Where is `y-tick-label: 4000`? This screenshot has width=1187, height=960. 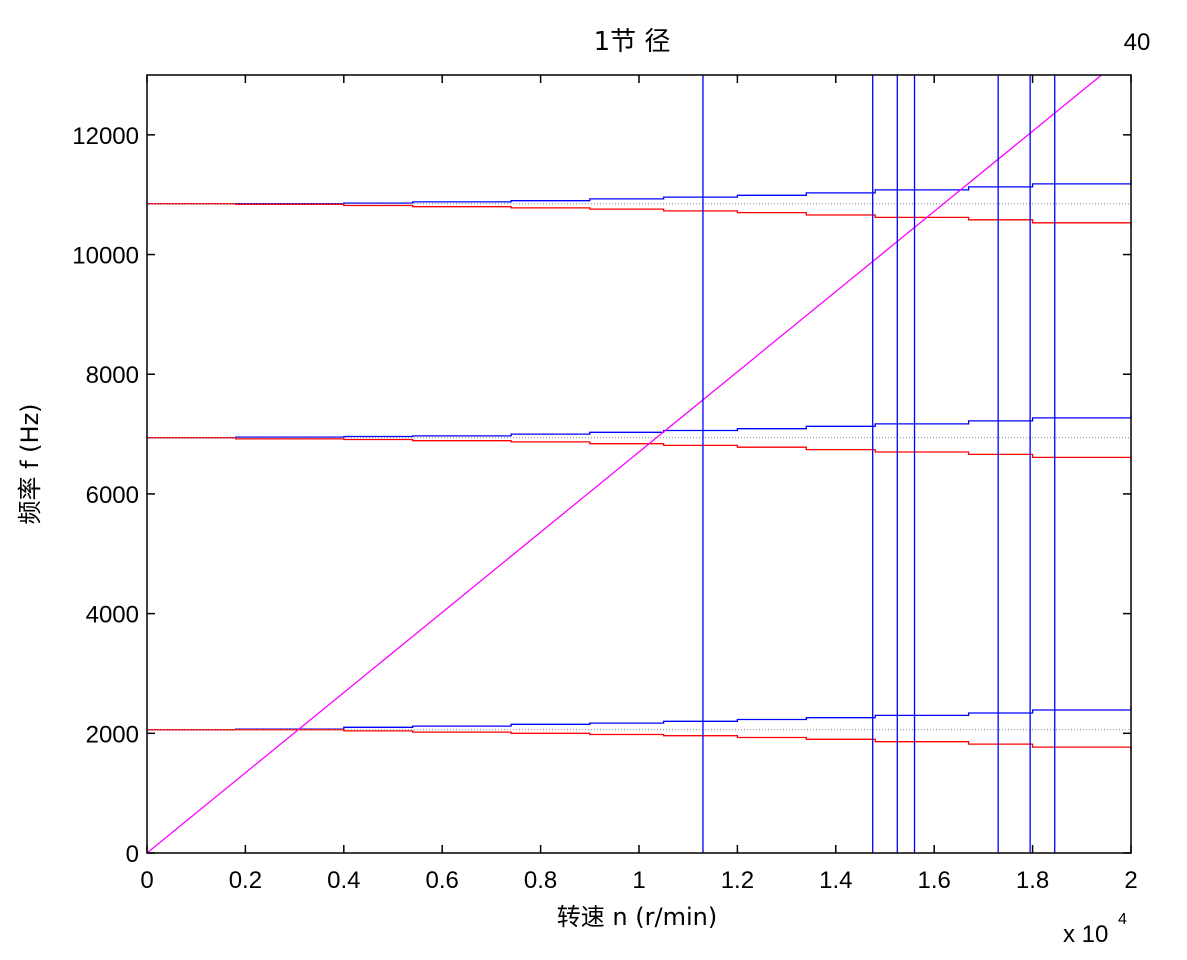
y-tick-label: 4000 is located at coordinates (112, 615).